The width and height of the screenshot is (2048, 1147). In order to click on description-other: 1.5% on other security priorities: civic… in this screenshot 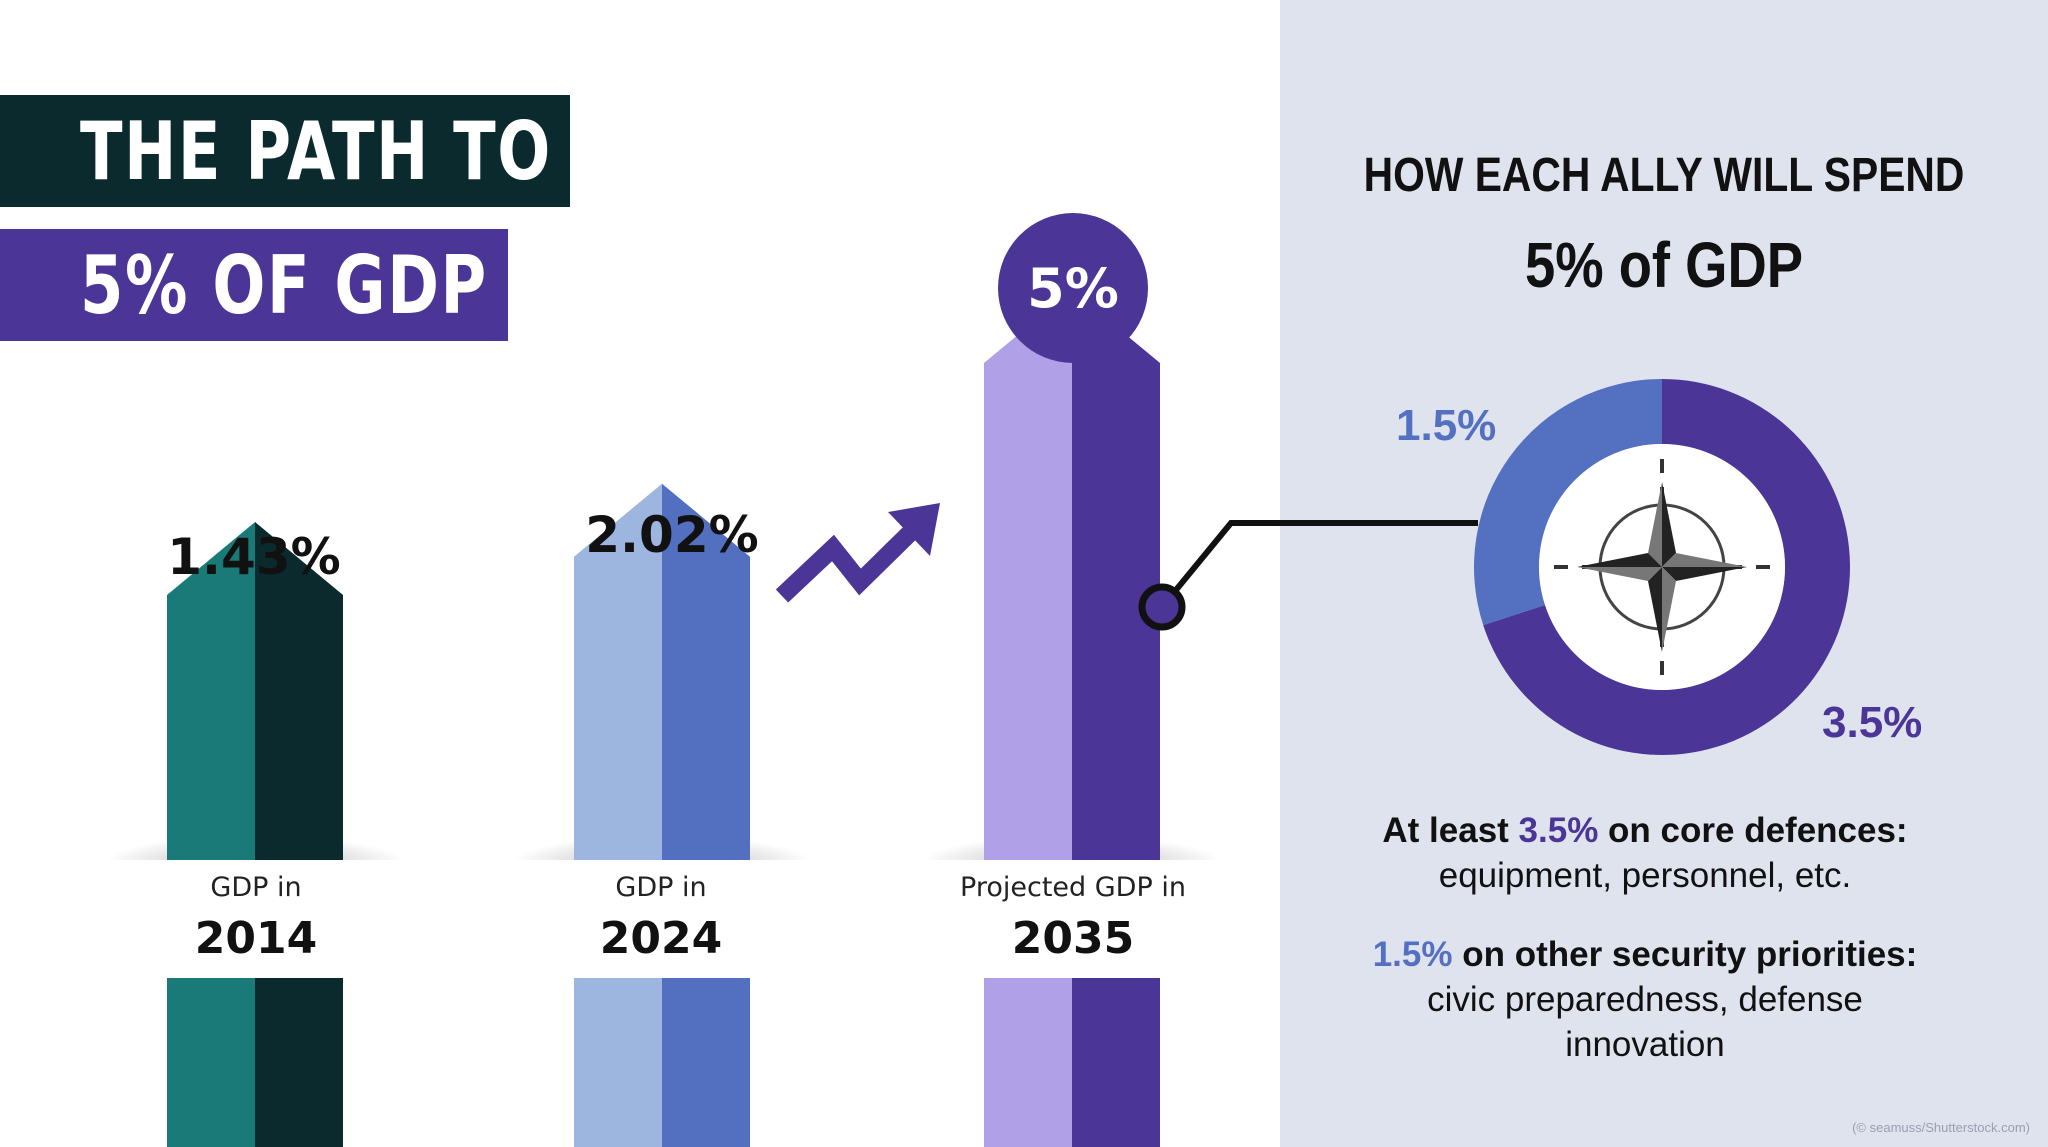, I will do `click(1645, 999)`.